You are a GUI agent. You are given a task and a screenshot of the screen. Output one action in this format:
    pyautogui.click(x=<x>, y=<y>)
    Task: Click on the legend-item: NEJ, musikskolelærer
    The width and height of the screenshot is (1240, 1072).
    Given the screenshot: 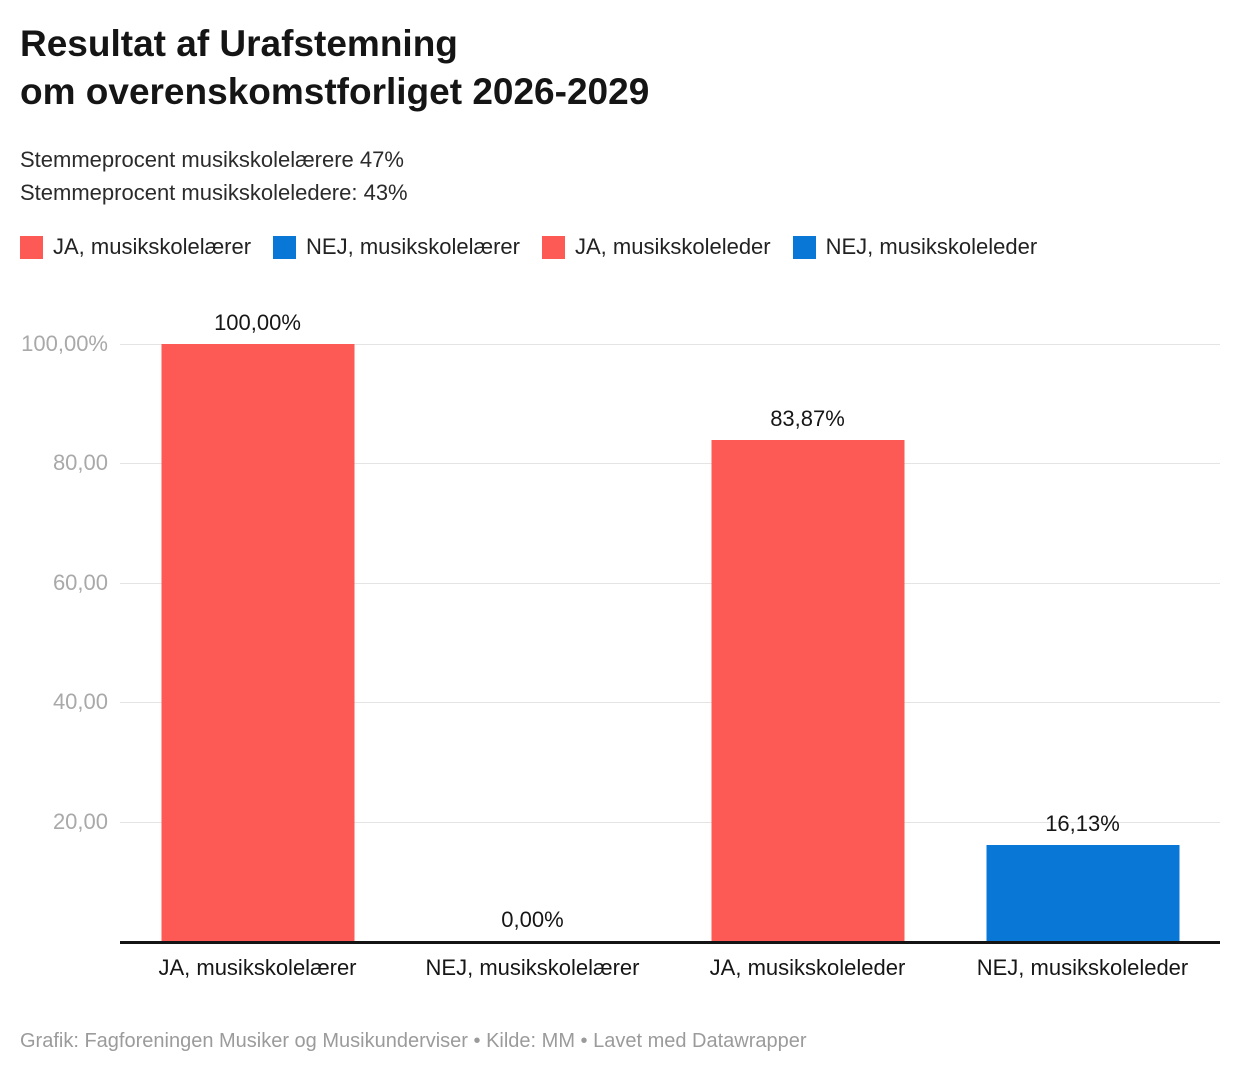 What is the action you would take?
    pyautogui.click(x=396, y=247)
    